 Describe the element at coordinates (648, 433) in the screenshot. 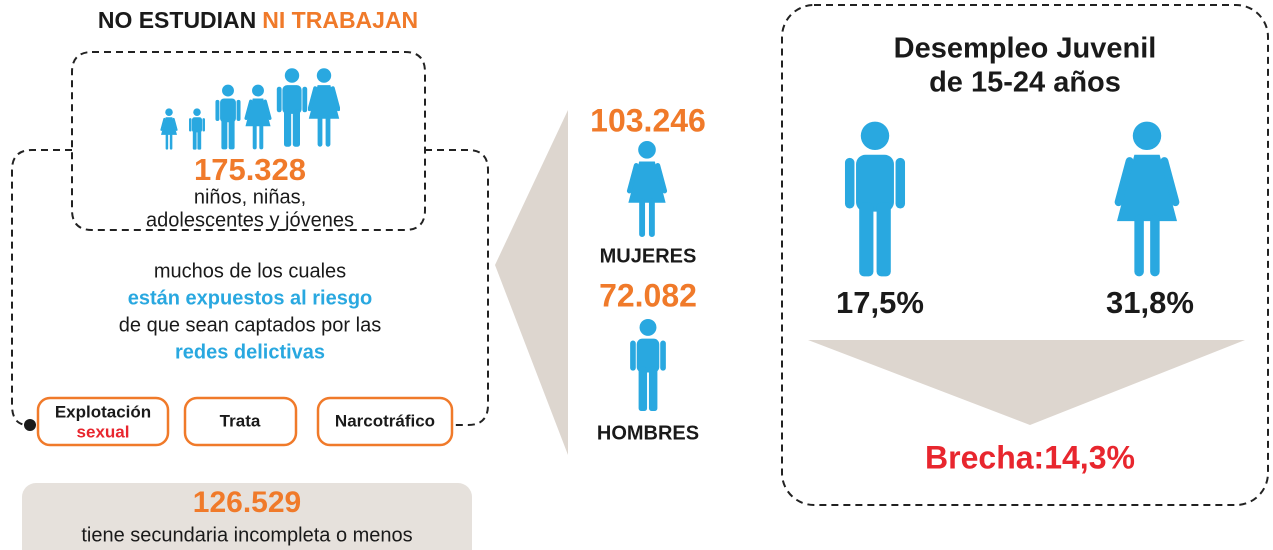

I see `men-label: HOMBRES` at that location.